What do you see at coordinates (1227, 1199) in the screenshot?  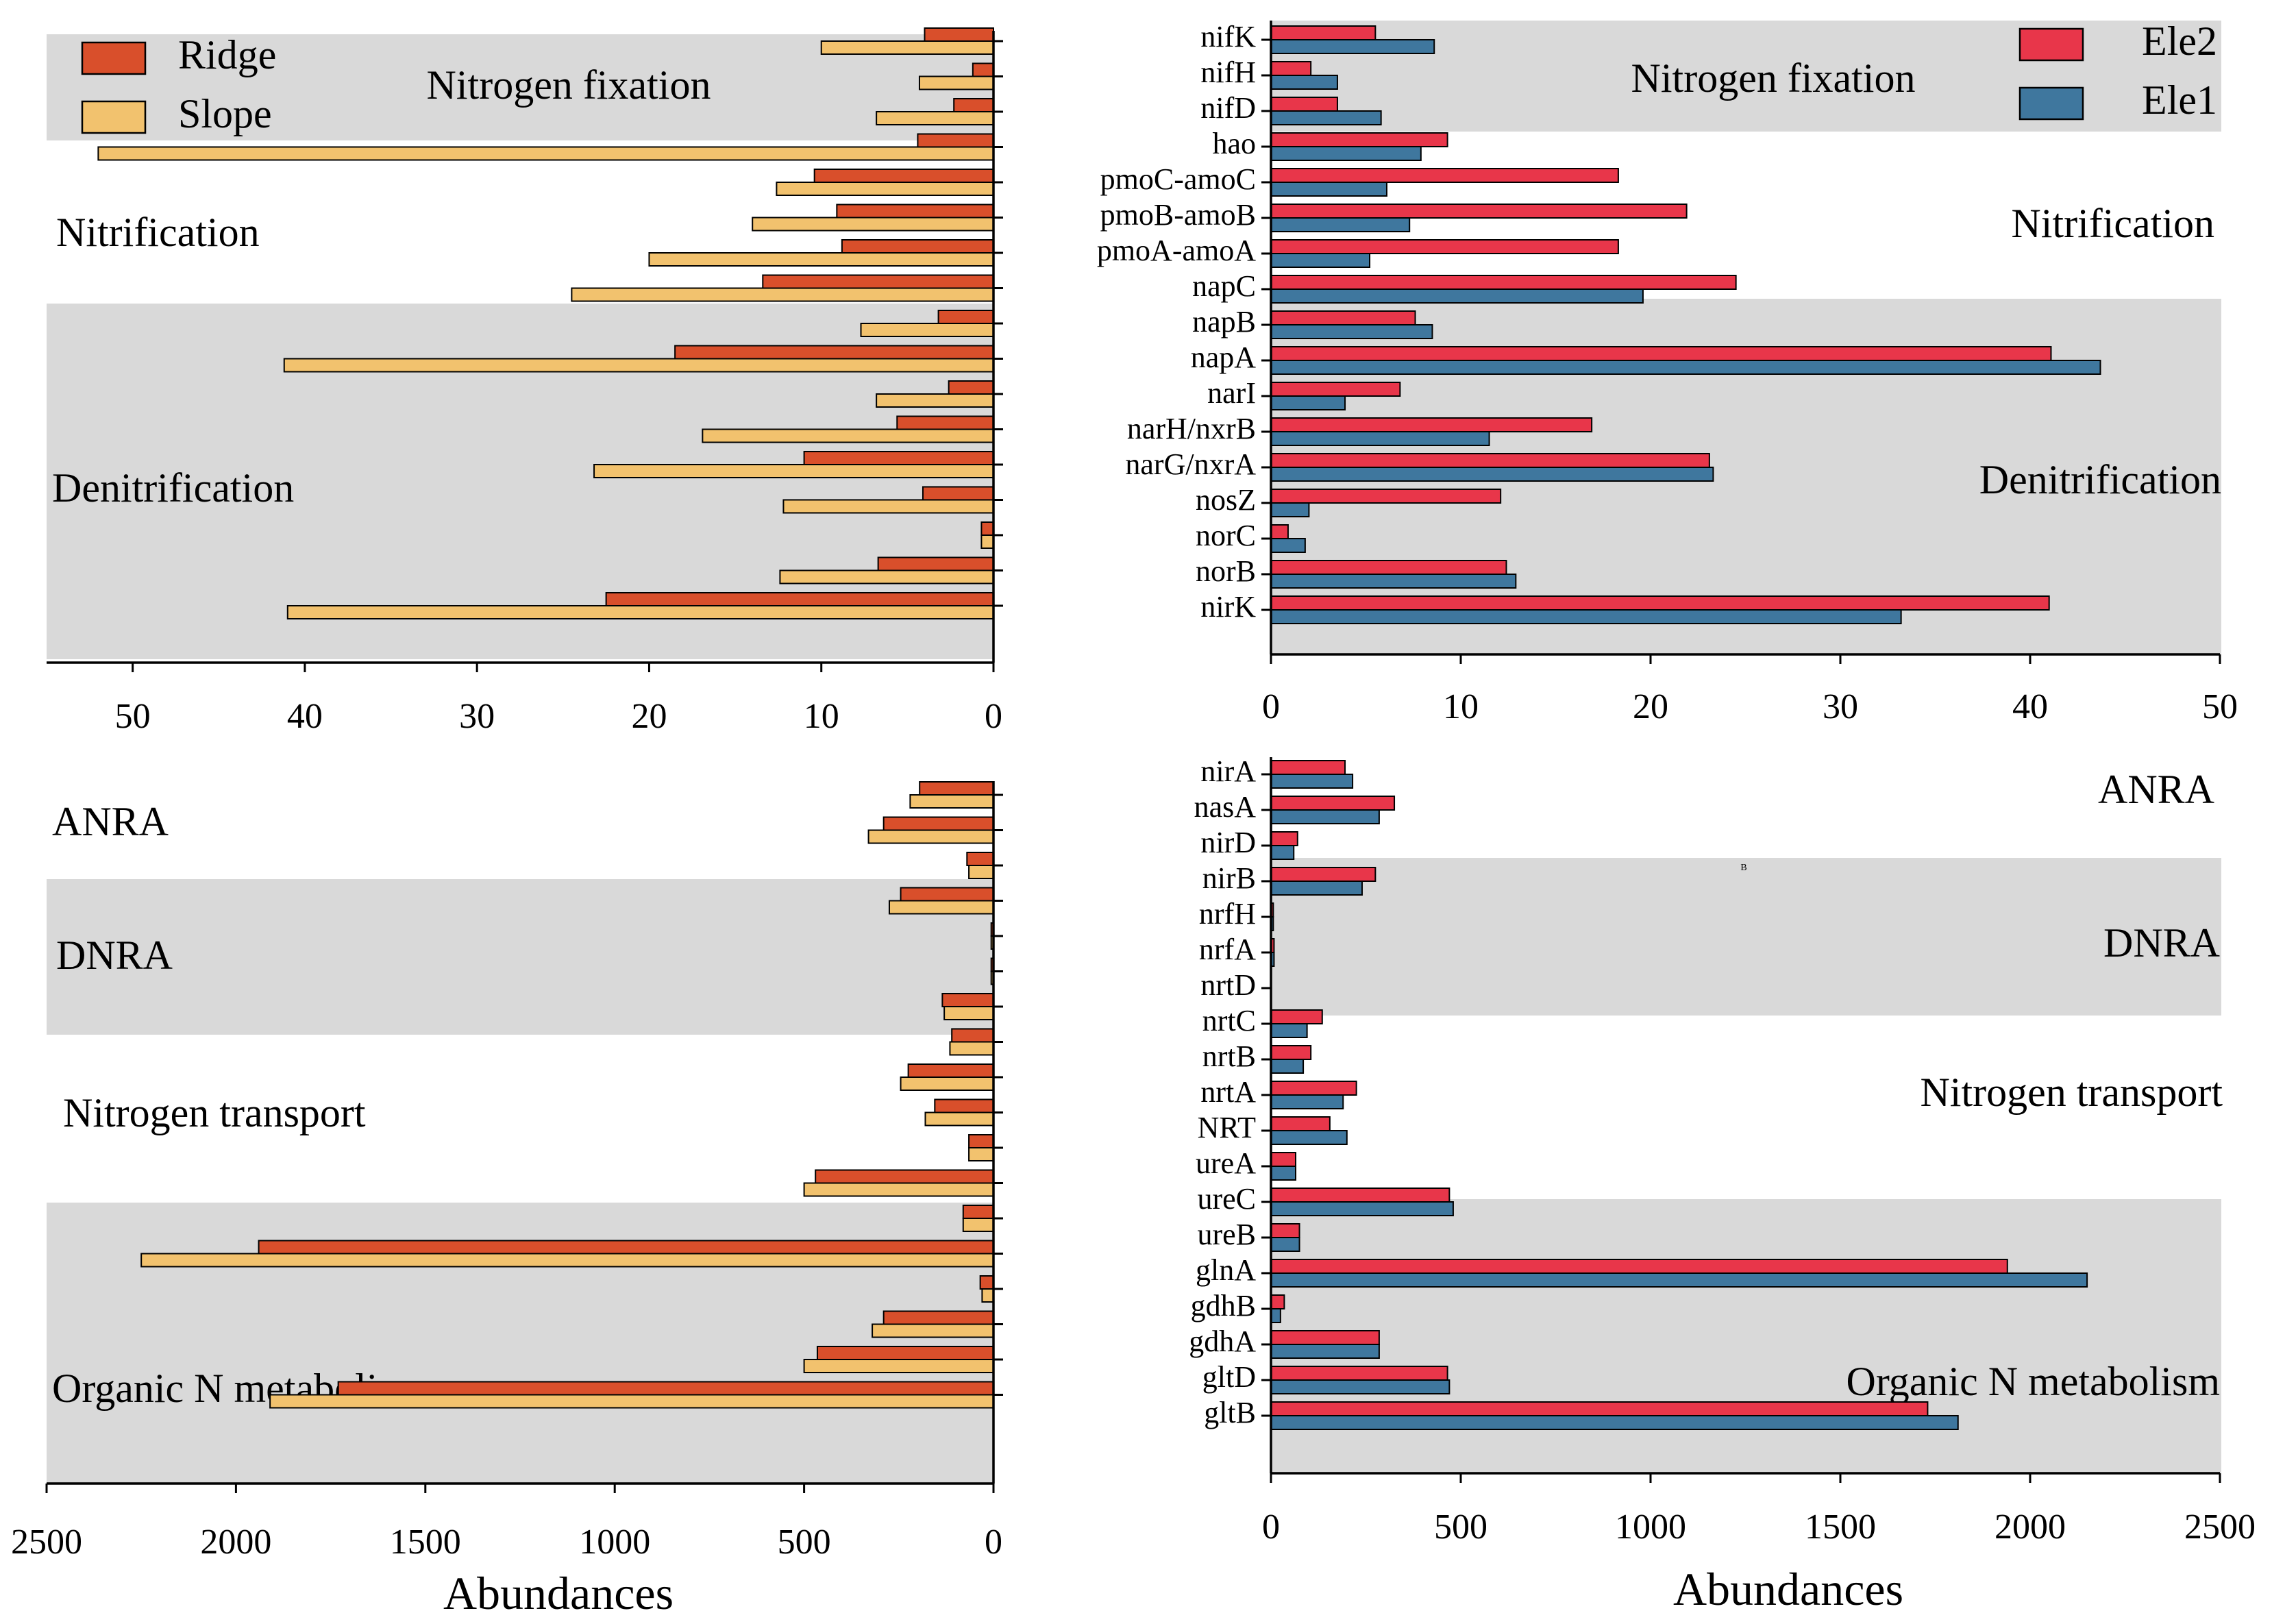 I see `y-tick-label: ureC` at bounding box center [1227, 1199].